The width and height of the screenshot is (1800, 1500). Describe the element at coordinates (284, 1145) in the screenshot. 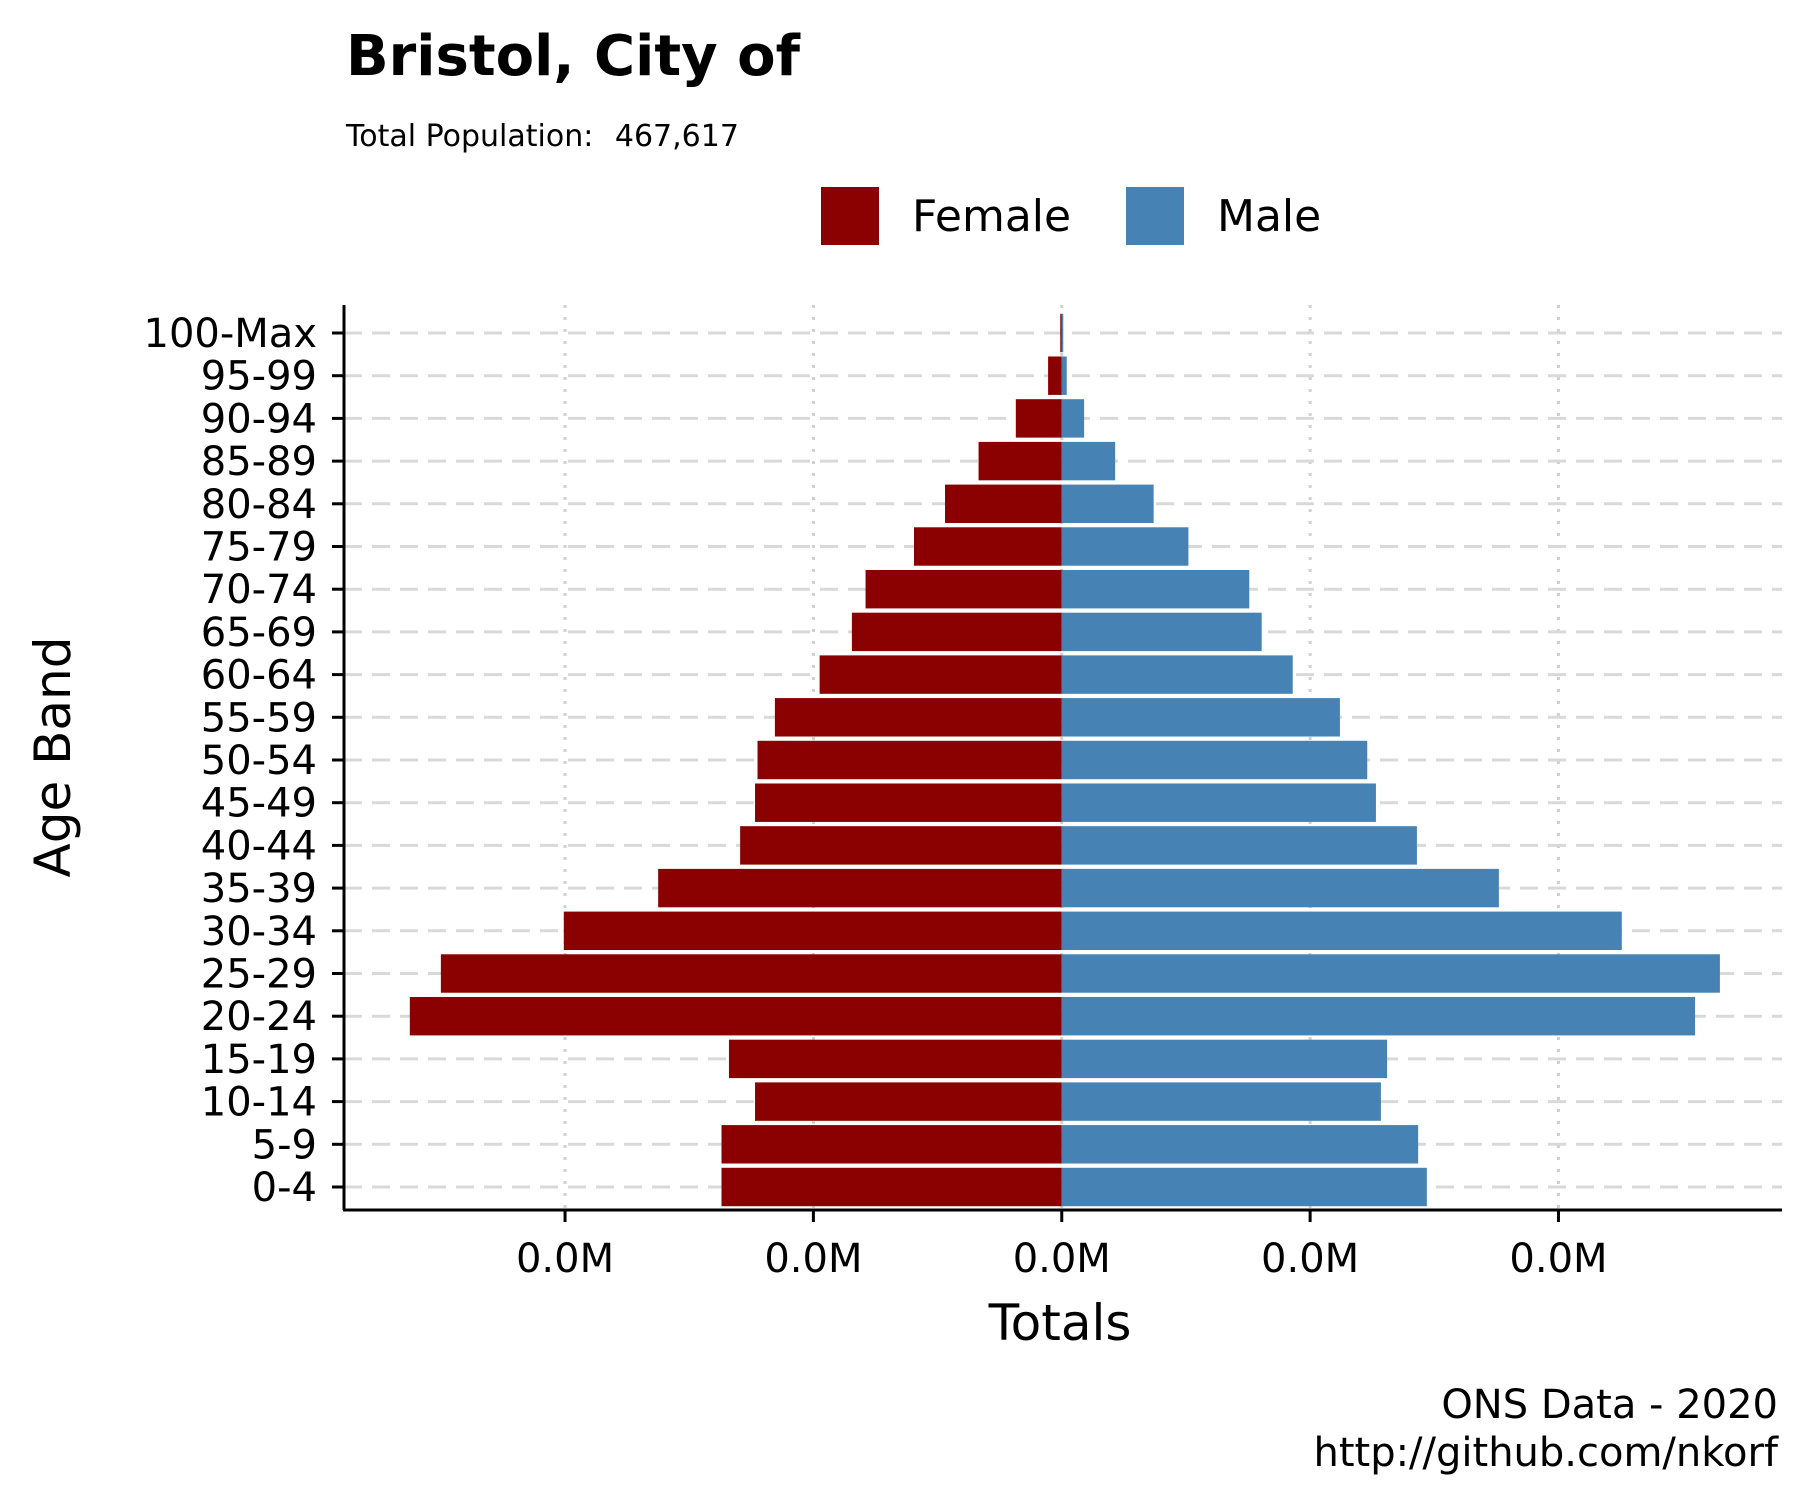

I see `y-tick-label: 5-9` at that location.